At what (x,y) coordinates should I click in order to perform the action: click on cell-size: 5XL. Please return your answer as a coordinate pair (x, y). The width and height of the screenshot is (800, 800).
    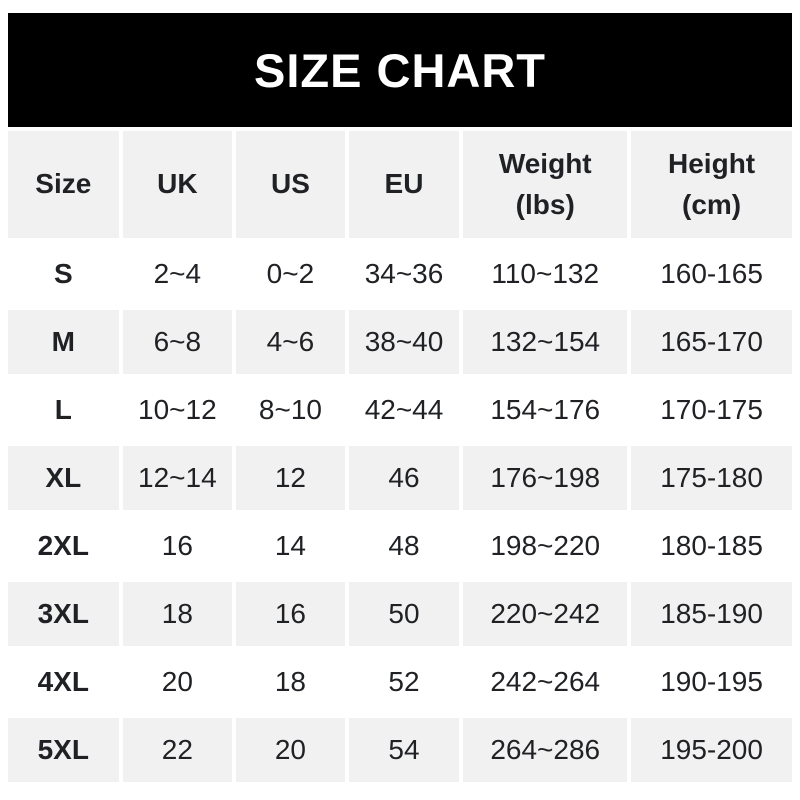
    Looking at the image, I should click on (63, 750).